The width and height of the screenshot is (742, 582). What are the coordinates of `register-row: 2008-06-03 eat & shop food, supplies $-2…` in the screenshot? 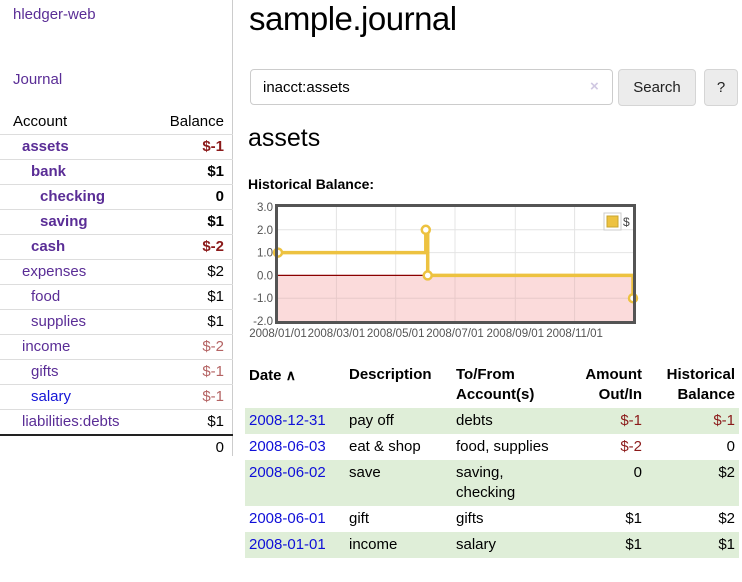 It's located at (492, 447).